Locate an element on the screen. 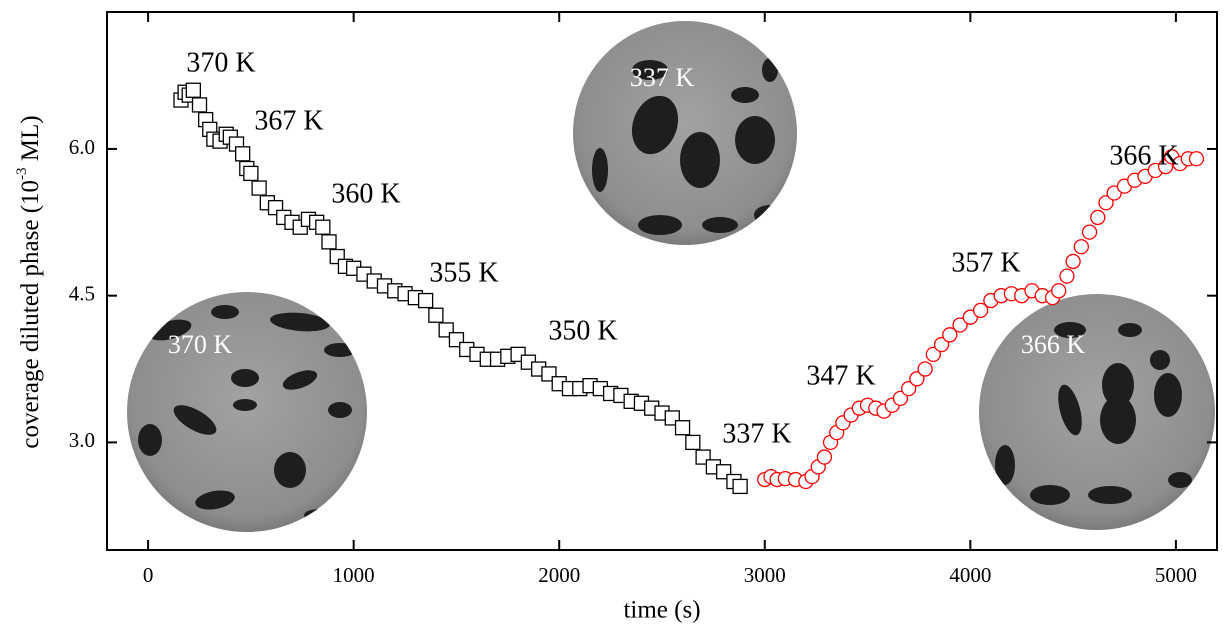 The height and width of the screenshot is (630, 1227). annotation: 347 K is located at coordinates (840, 375).